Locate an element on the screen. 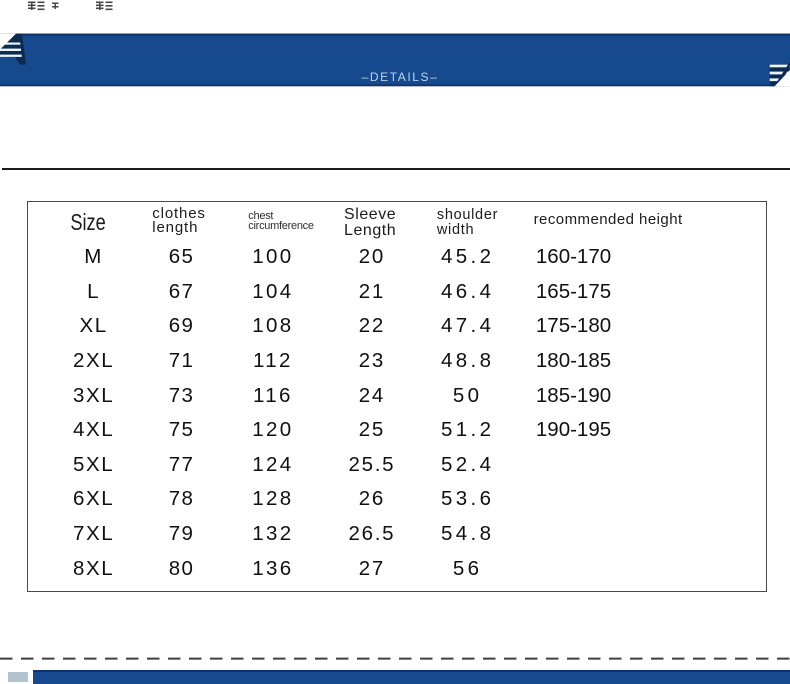 This screenshot has width=790, height=684. svg-text: –DETAILS– is located at coordinates (400, 77).